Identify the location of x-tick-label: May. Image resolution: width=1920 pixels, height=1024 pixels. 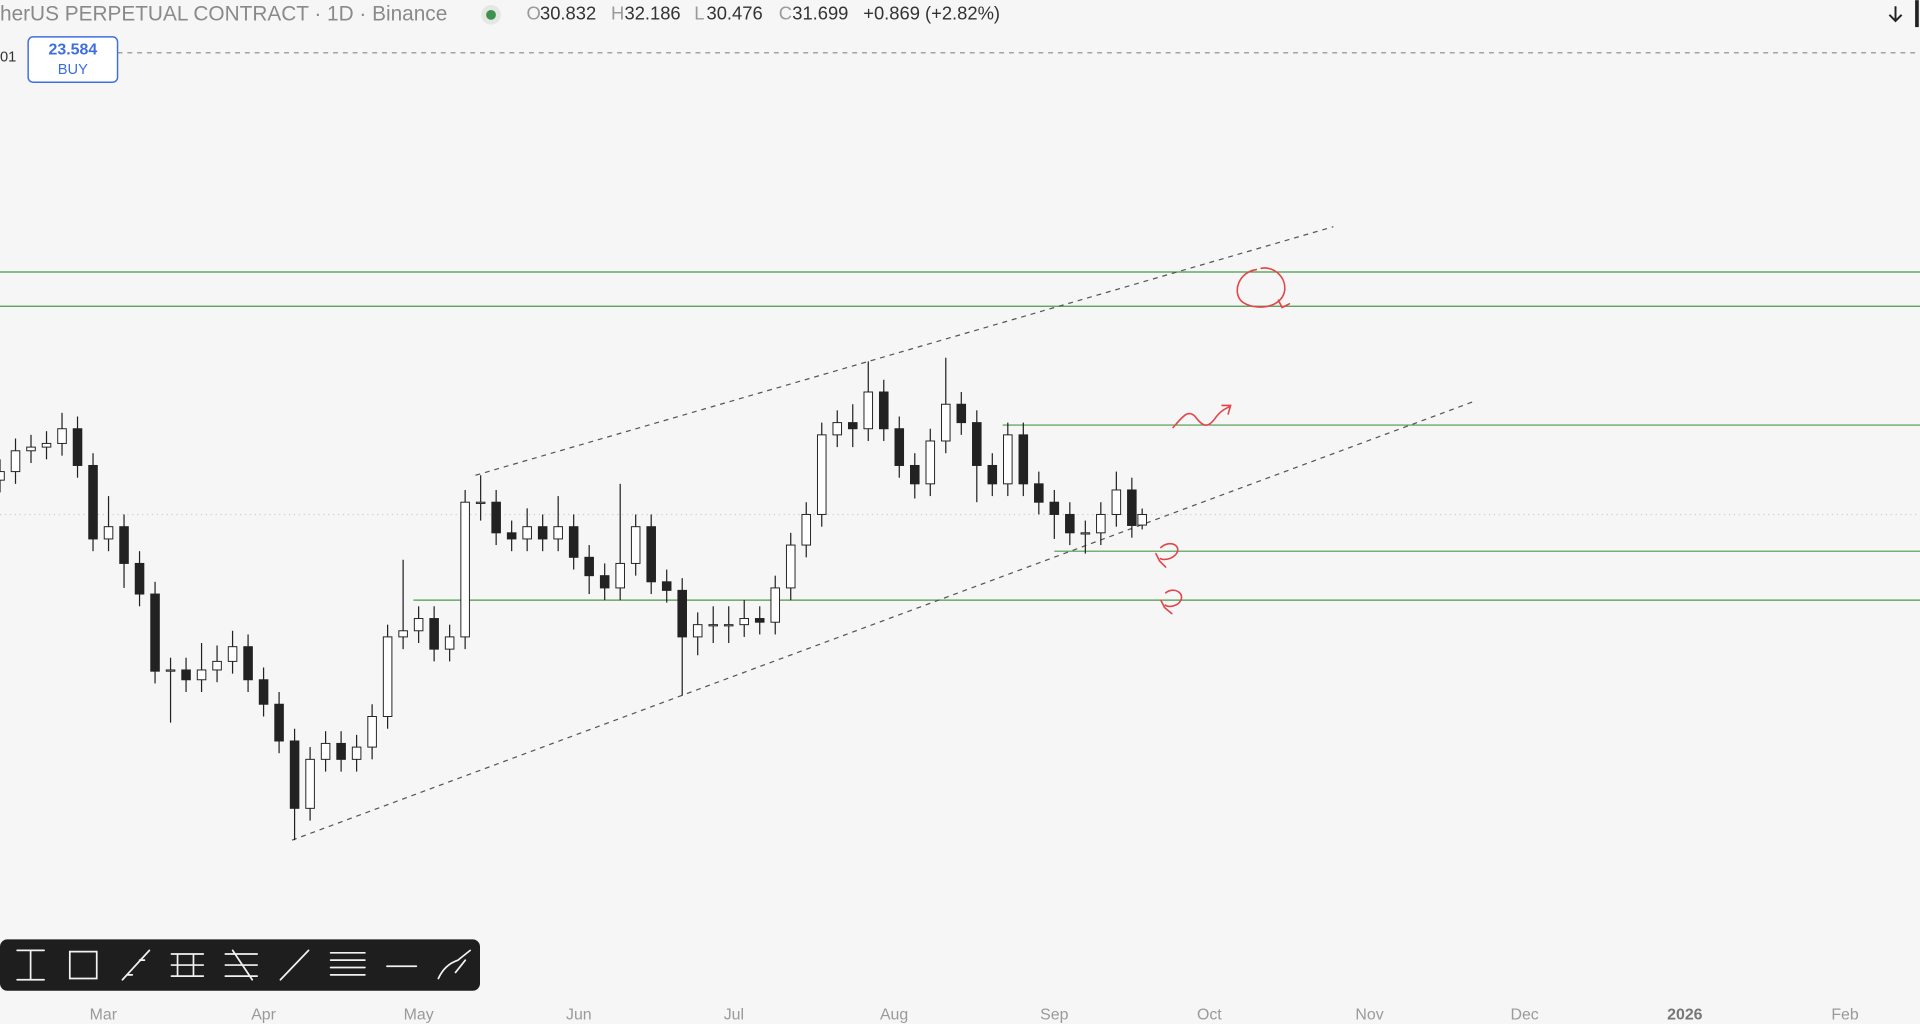
(419, 1014).